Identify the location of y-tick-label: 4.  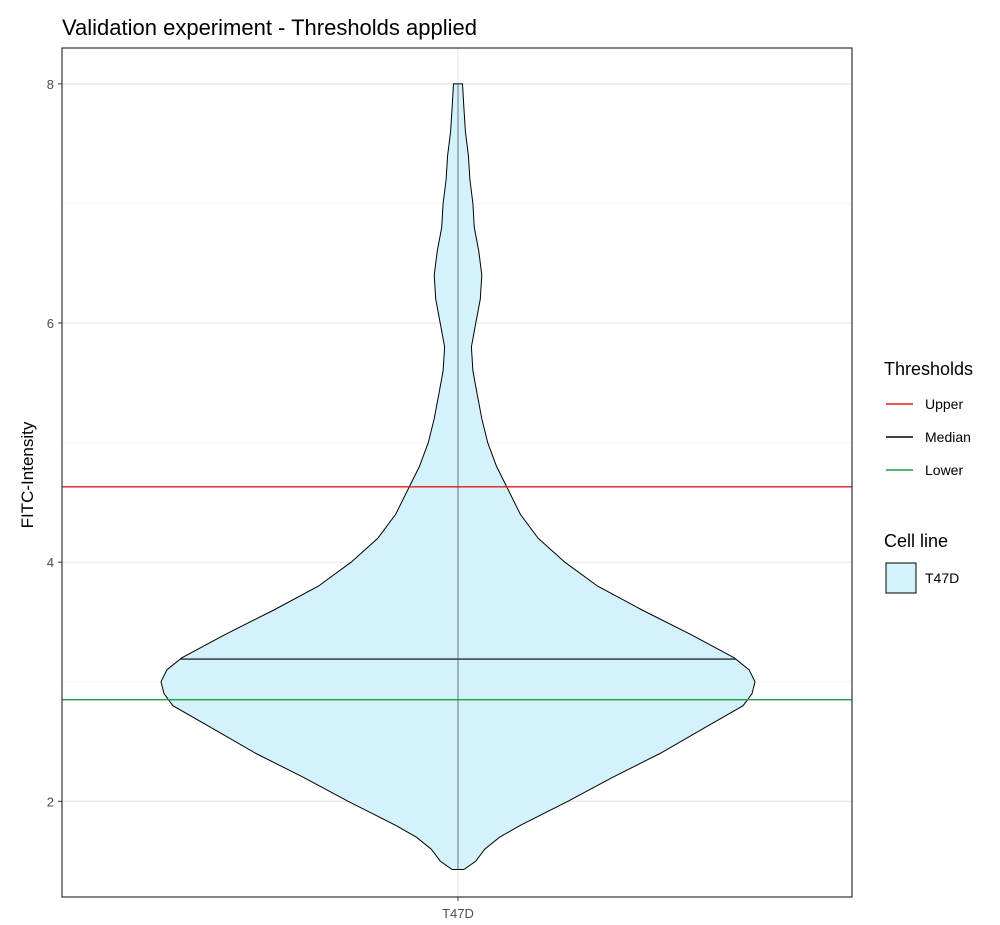
(50, 562).